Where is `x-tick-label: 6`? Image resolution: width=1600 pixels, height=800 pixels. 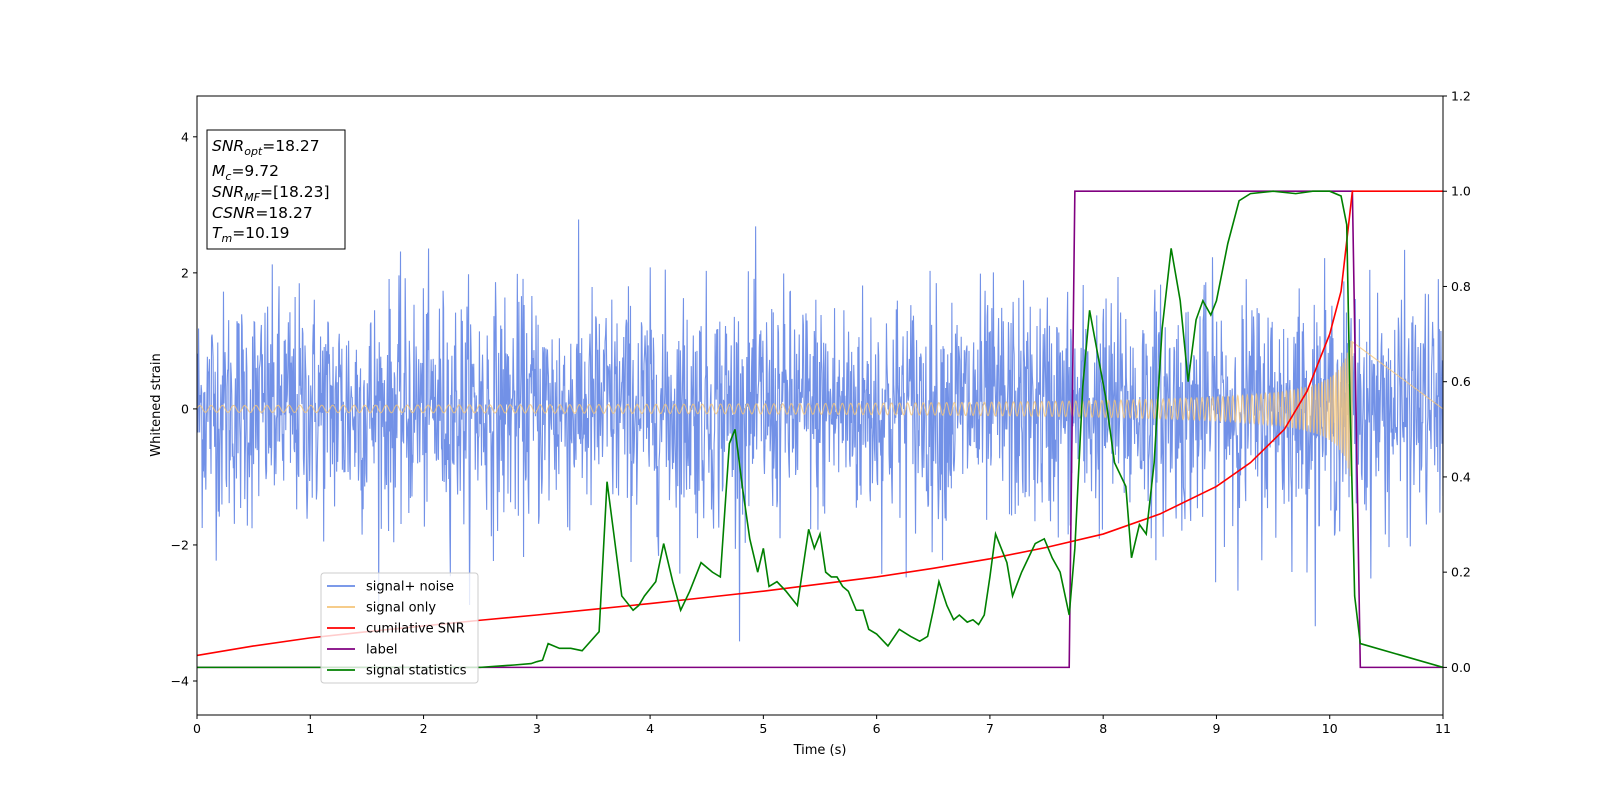
x-tick-label: 6 is located at coordinates (877, 728).